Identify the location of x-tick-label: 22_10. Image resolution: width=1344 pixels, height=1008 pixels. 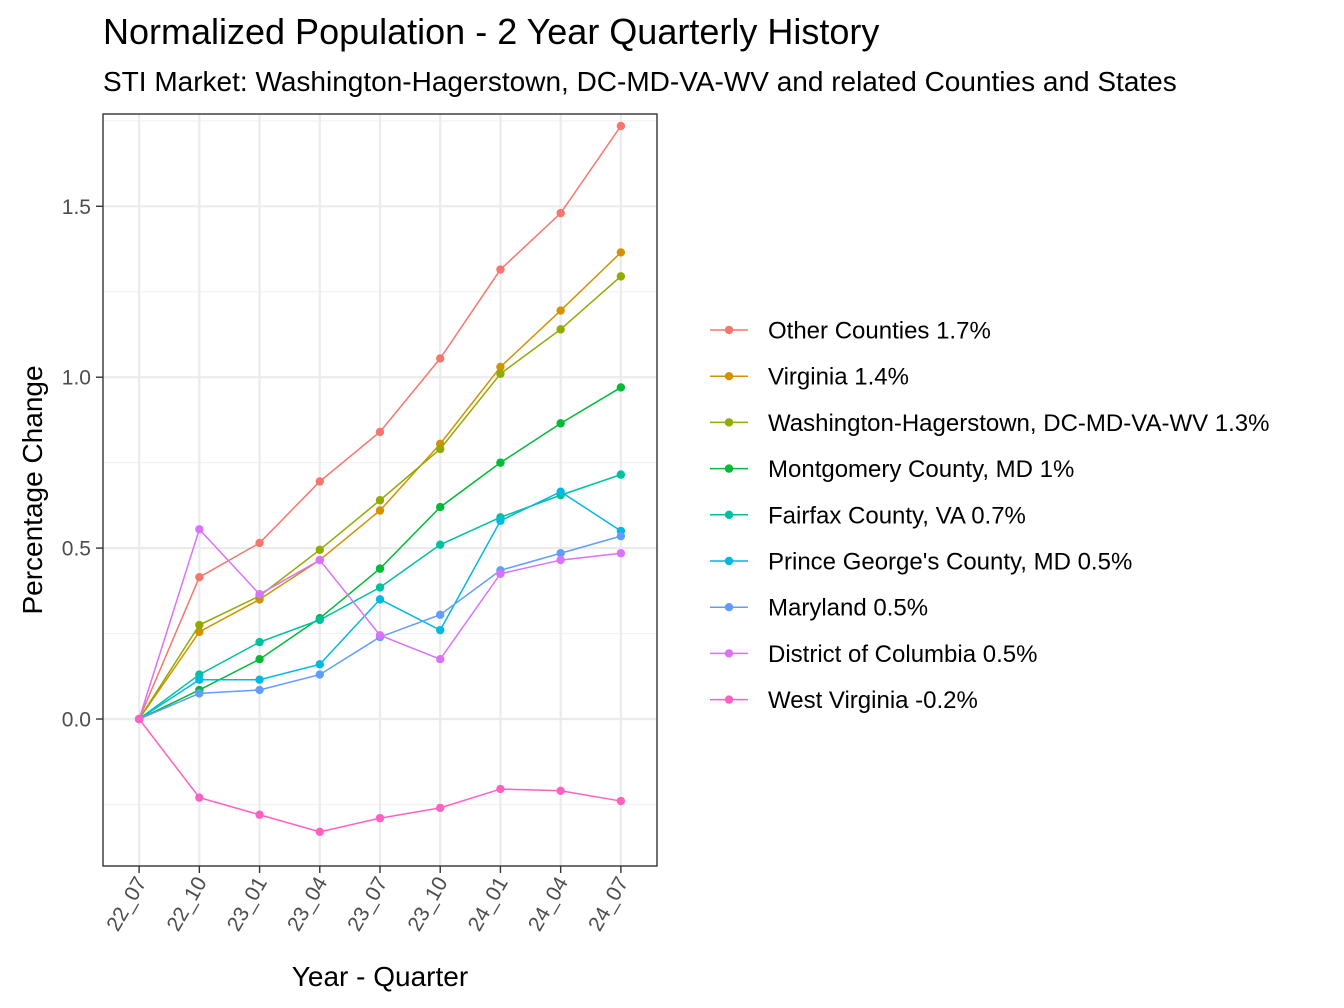
(187, 904).